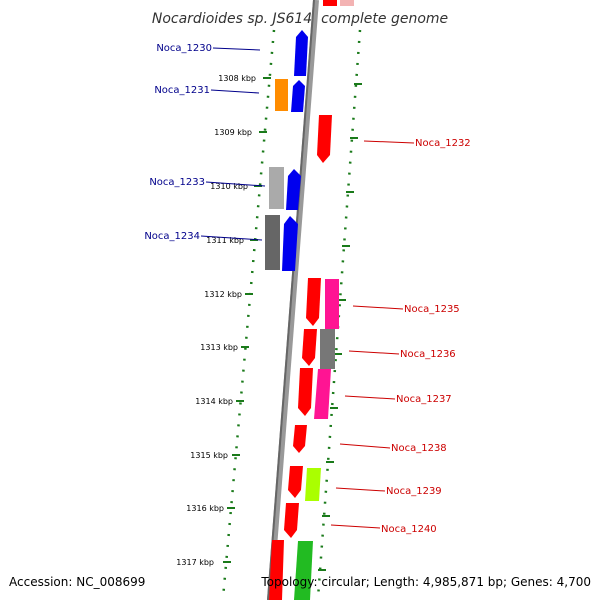 The height and width of the screenshot is (600, 600). What do you see at coordinates (303, 570) in the screenshot?
I see `gene-bottom-green` at bounding box center [303, 570].